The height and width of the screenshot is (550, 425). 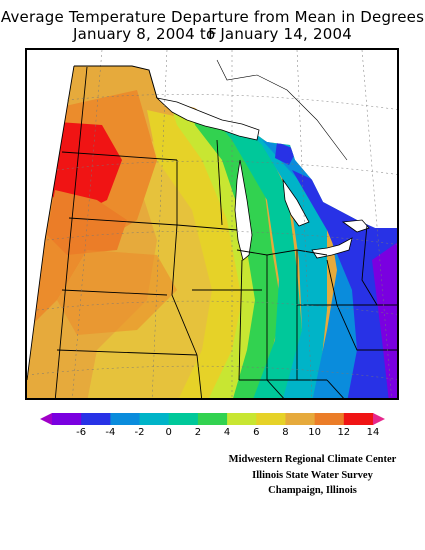 What do you see at coordinates (373, 432) in the screenshot?
I see `colorbar-tick-label: 14` at bounding box center [373, 432].